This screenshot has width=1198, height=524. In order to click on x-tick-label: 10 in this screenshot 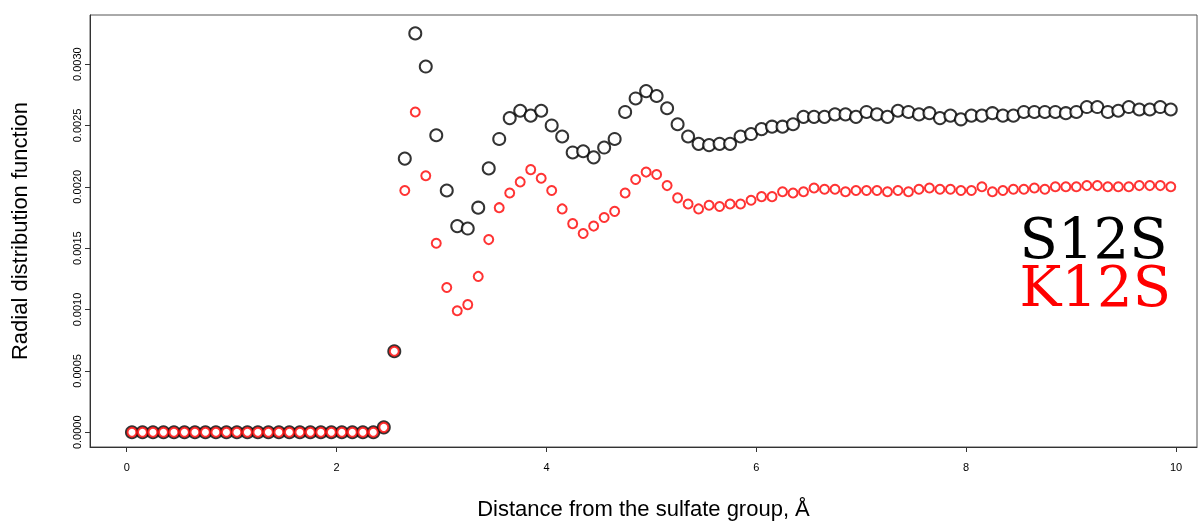, I will do `click(1176, 466)`.